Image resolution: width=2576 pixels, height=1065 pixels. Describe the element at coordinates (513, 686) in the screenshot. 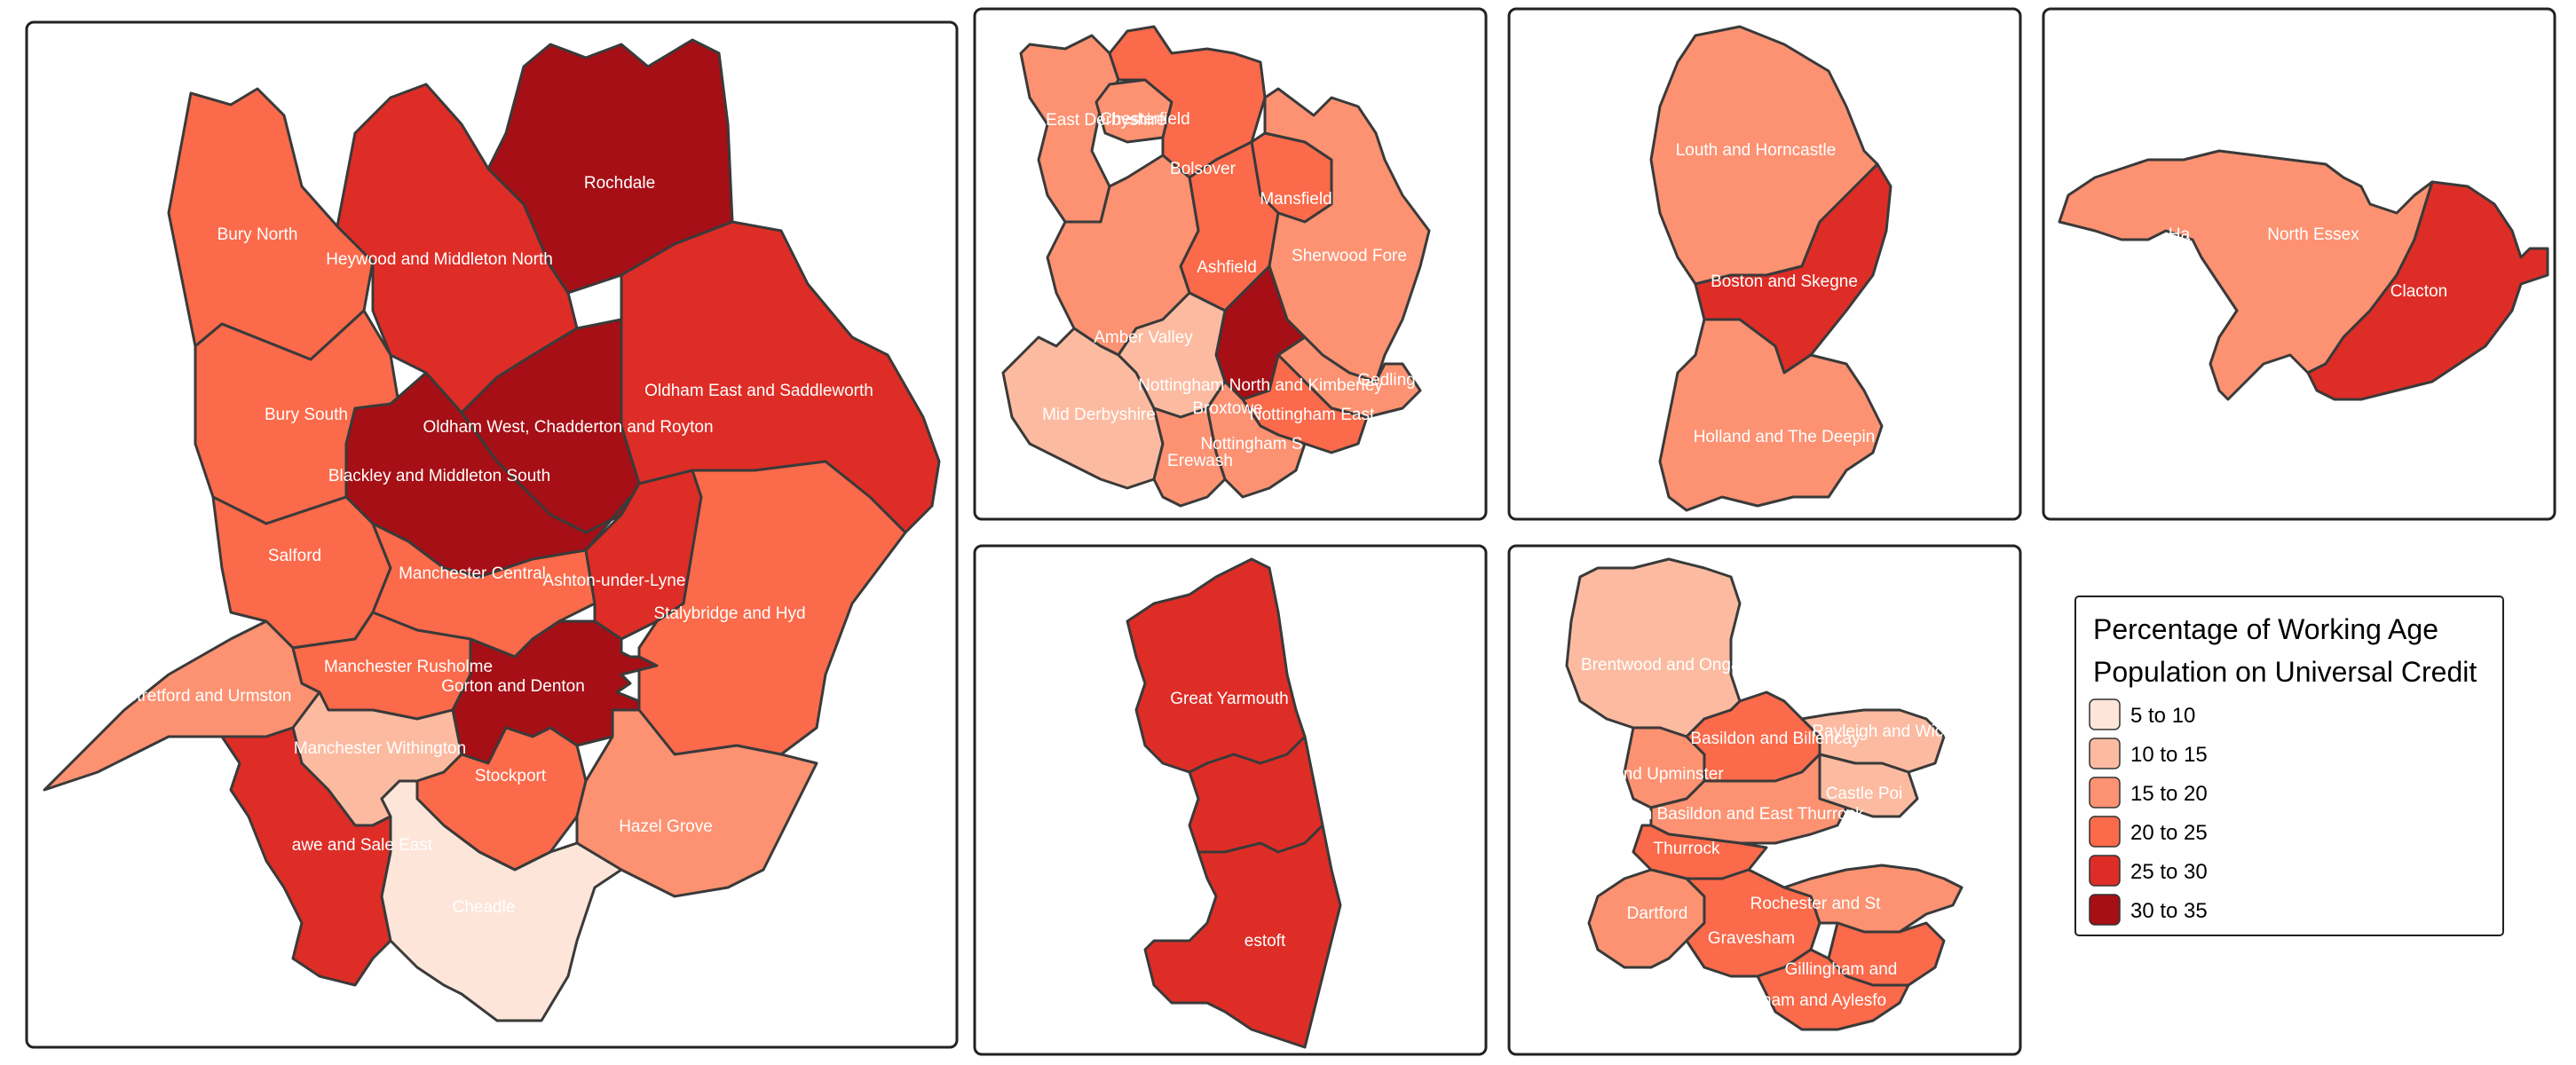

I see `label-gorton-and-denton: Gorton and Denton` at that location.